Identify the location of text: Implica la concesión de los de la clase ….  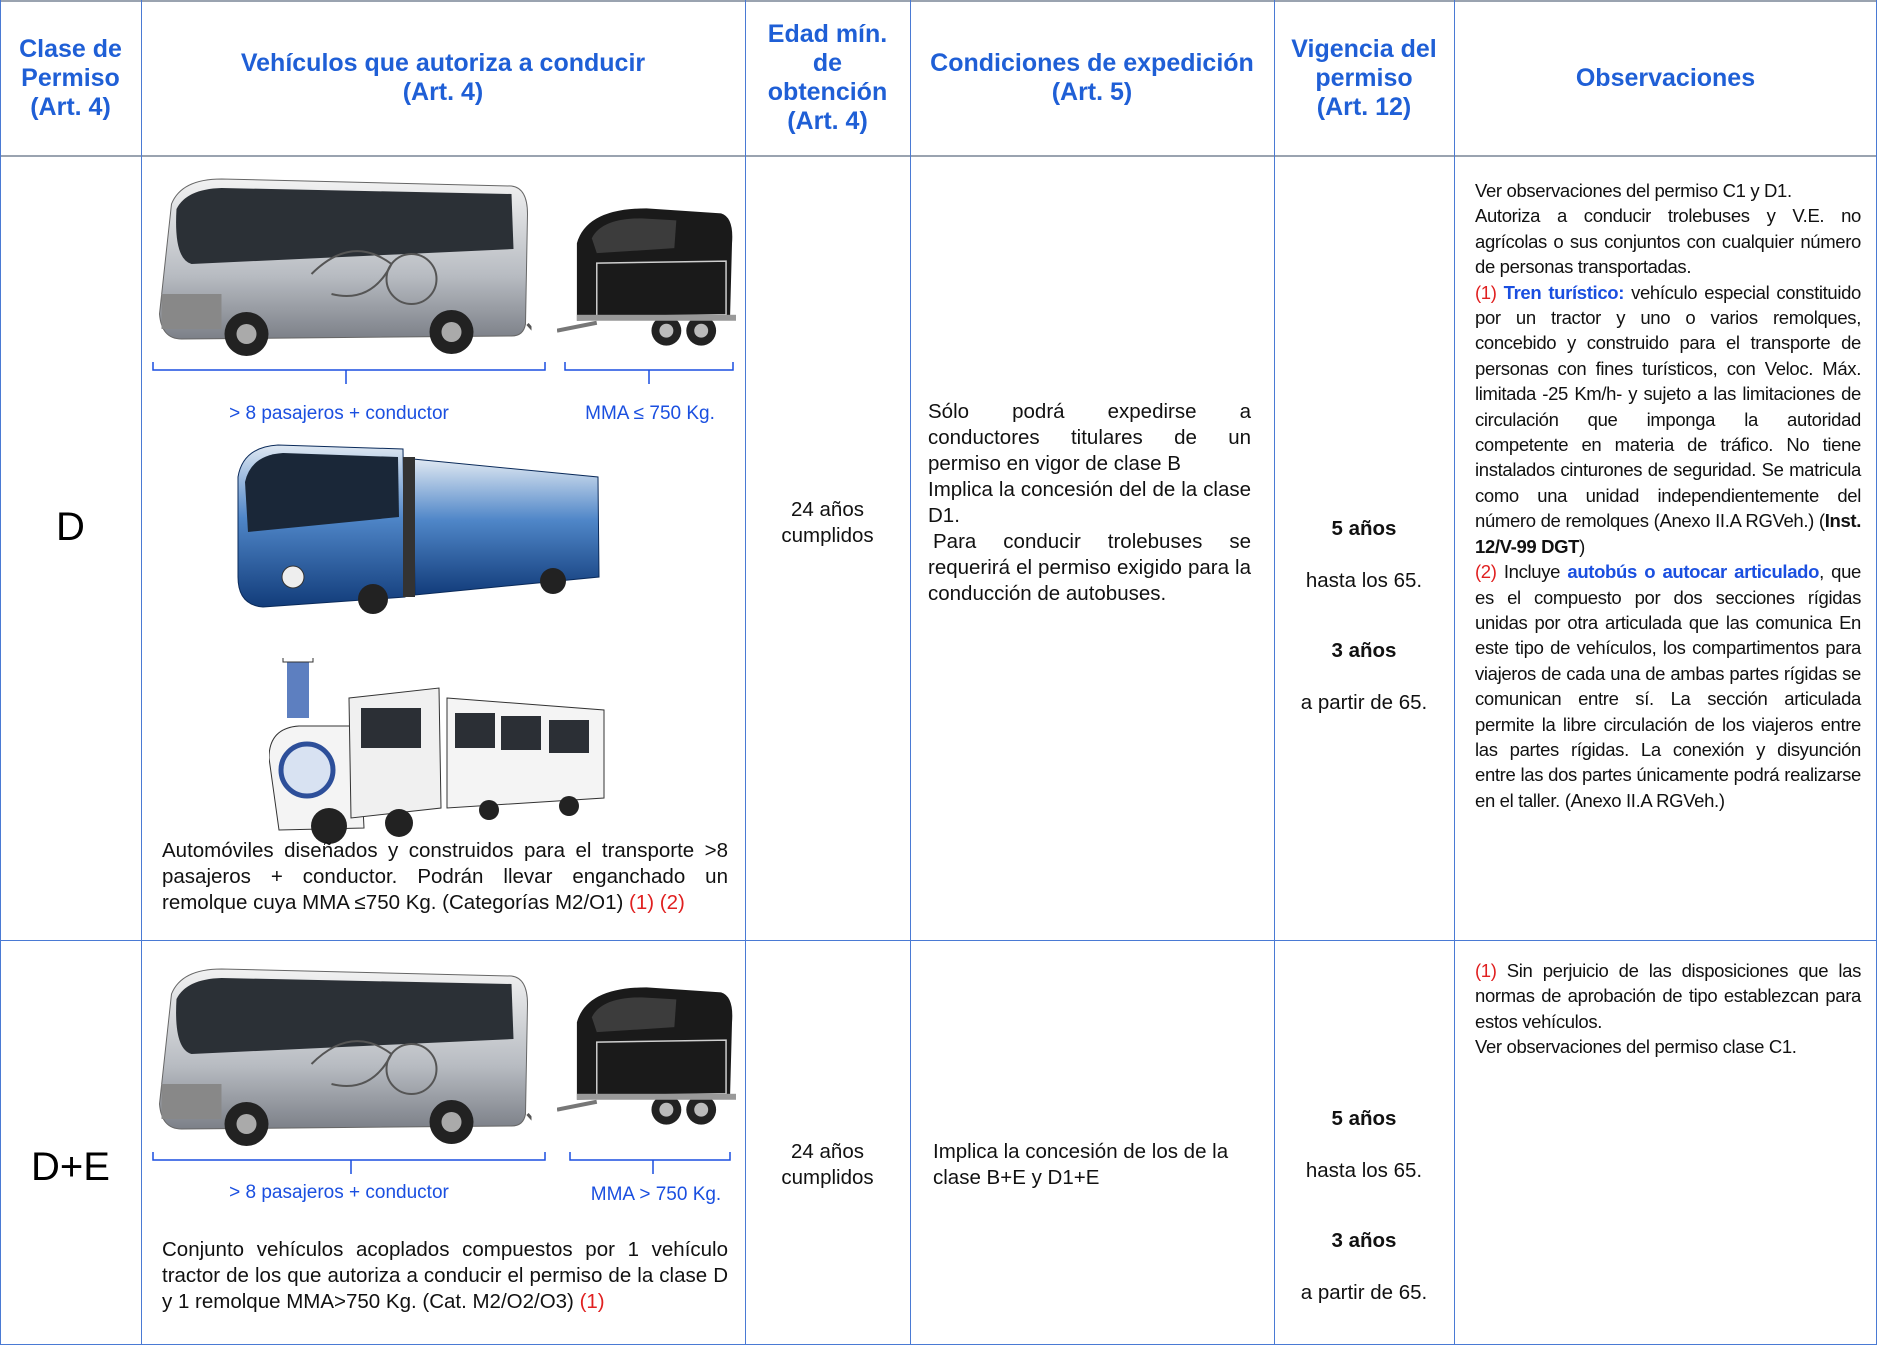
(1081, 1164).